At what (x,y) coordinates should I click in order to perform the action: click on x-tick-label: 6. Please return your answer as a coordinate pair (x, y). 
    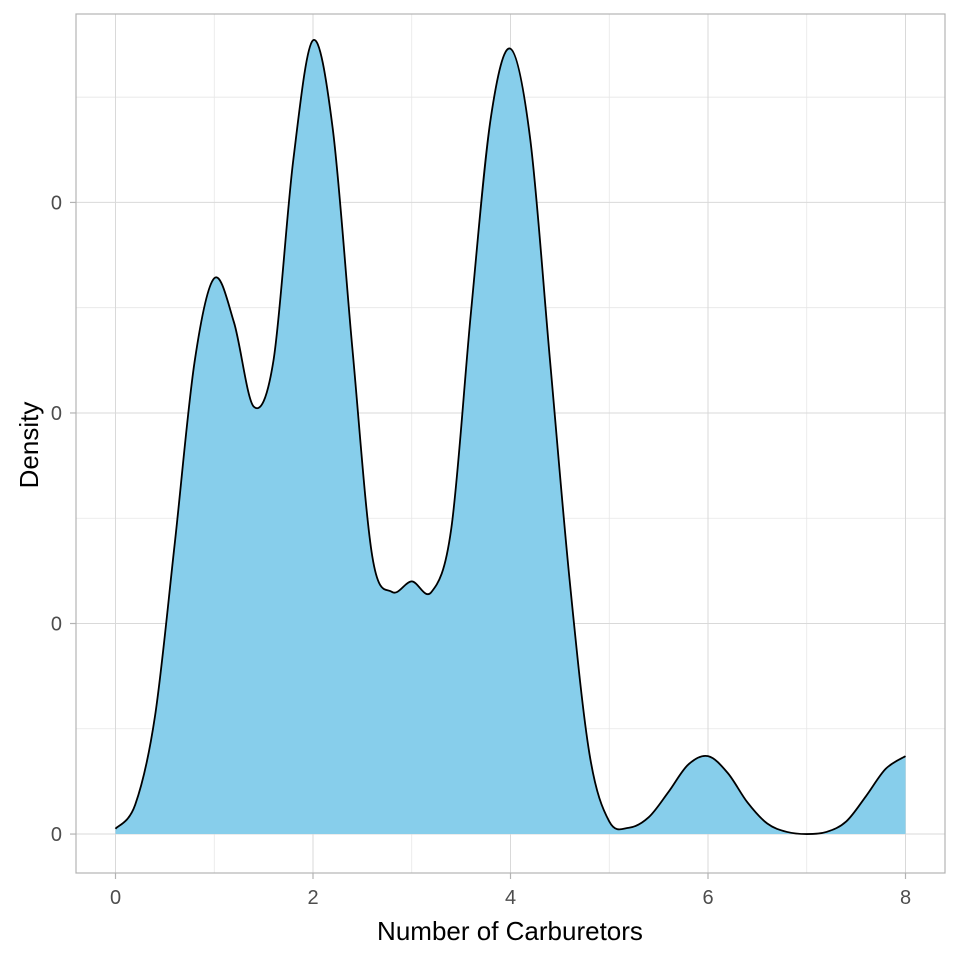
    Looking at the image, I should click on (707, 898).